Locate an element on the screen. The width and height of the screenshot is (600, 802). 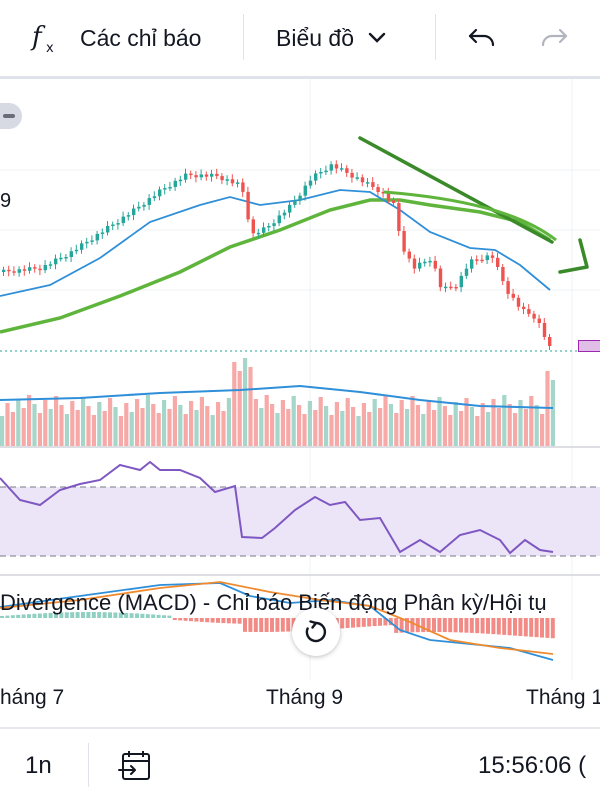
date-range-button is located at coordinates (135, 765).